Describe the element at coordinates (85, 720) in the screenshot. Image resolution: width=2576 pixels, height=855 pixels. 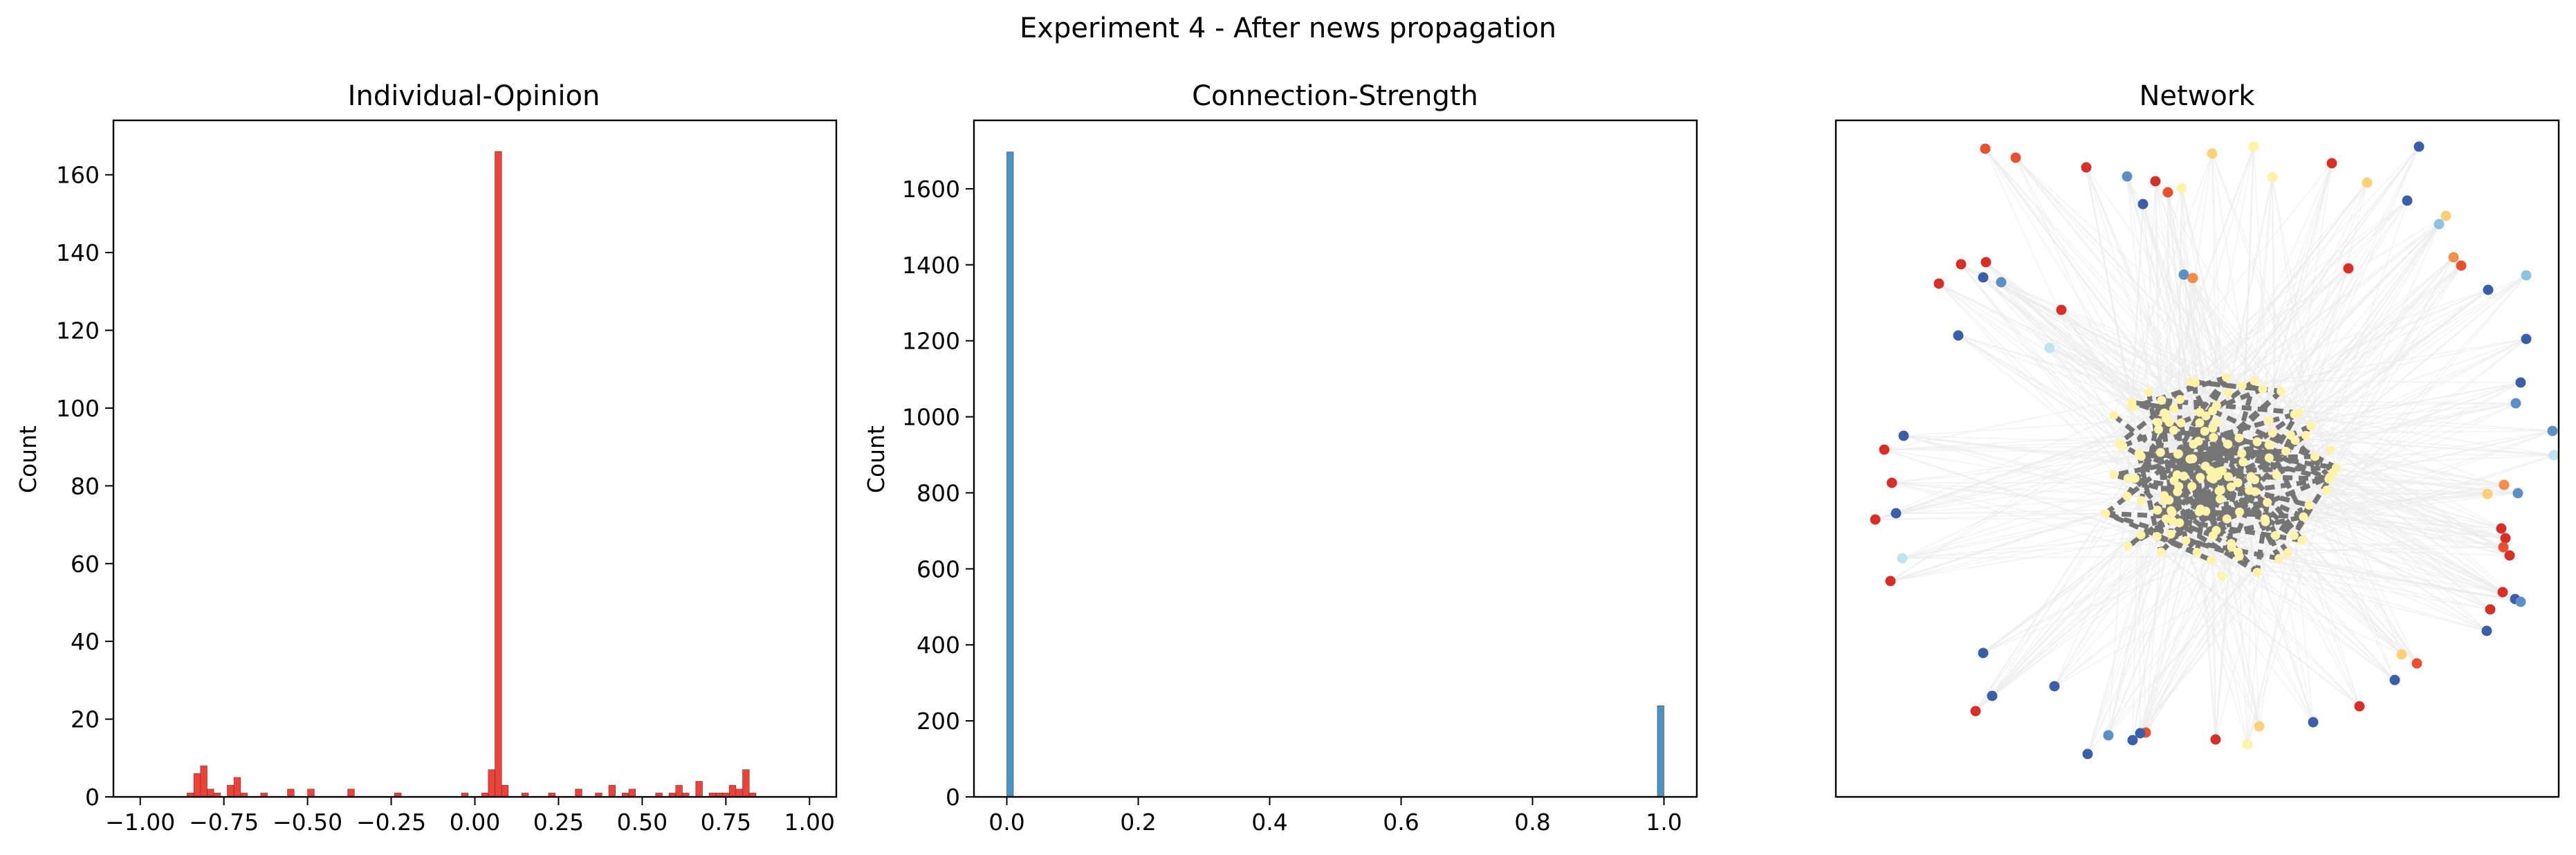
I see `opinion-histogram-ytick-label: 20` at that location.